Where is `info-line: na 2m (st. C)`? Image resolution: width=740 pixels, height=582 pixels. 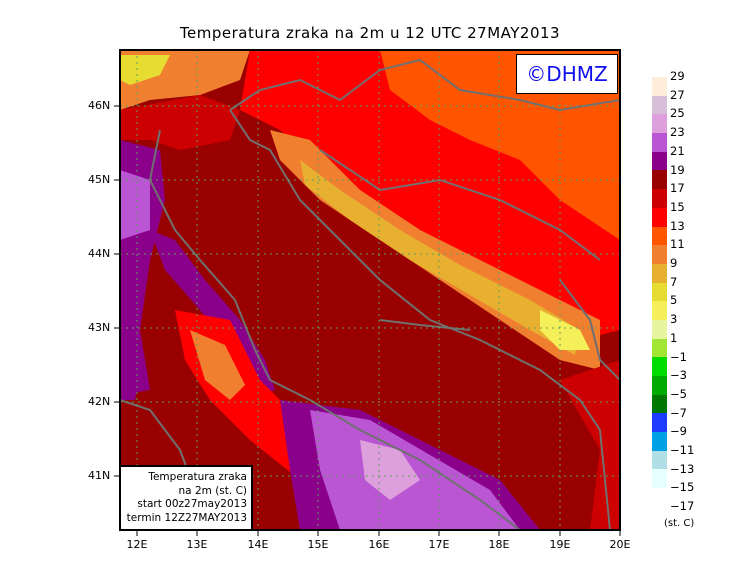
info-line: na 2m (st. C) is located at coordinates (212, 490).